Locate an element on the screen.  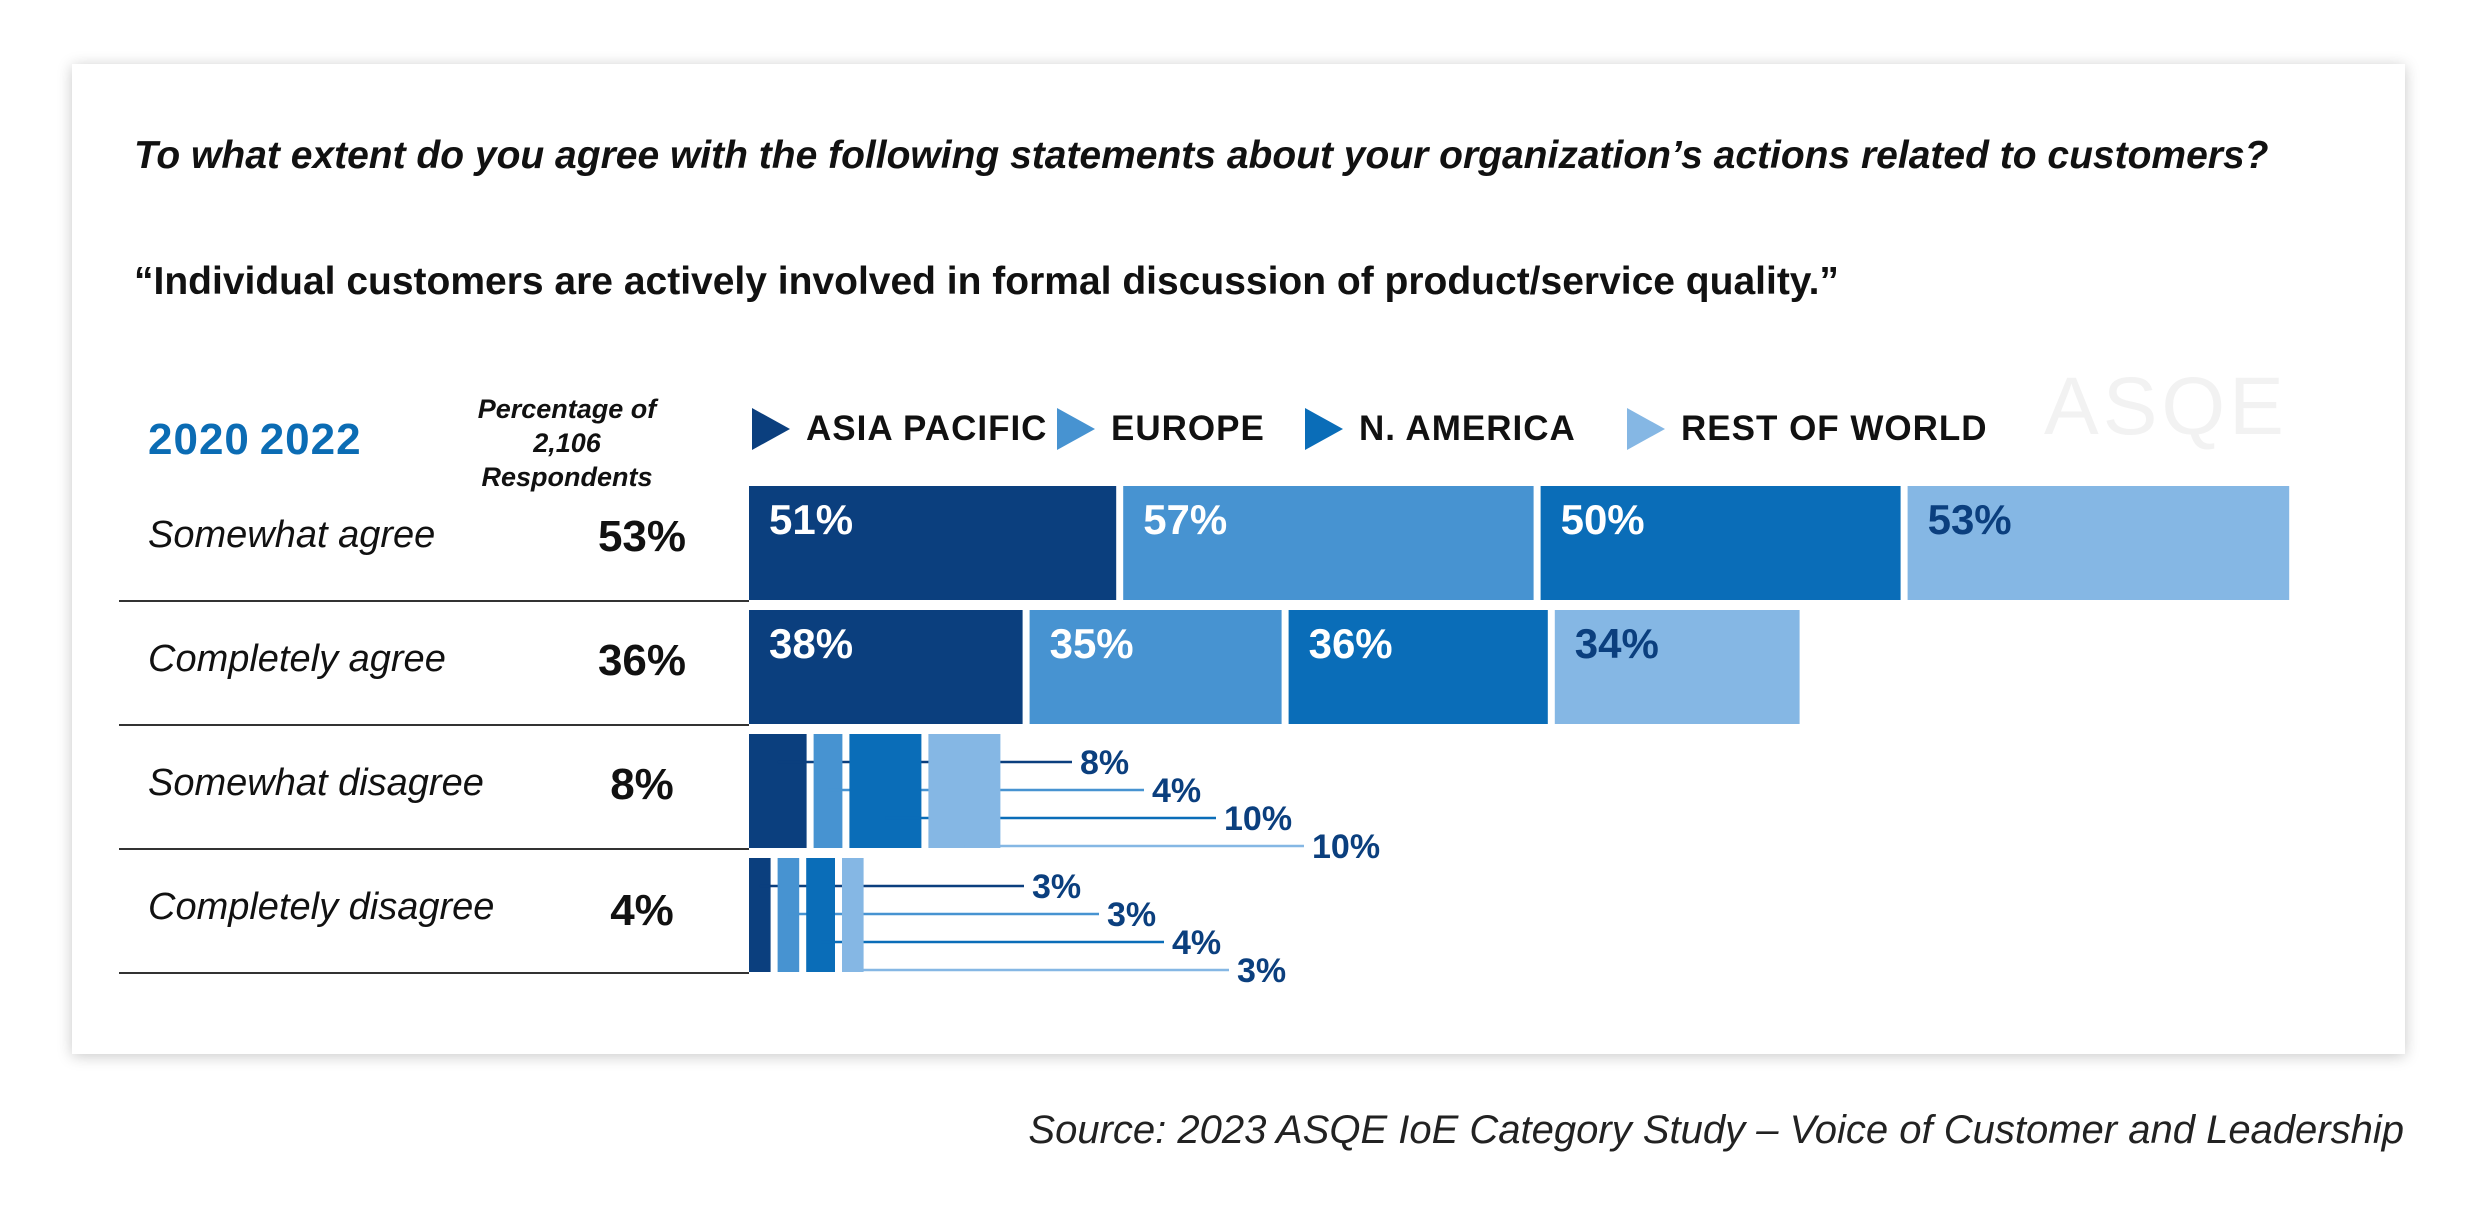
legend-rest-of-world: REST OF WORLD is located at coordinates (1807, 429).